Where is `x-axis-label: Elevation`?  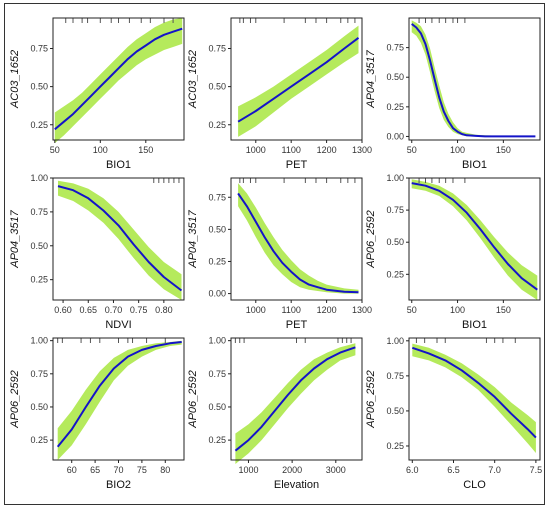 x-axis-label: Elevation is located at coordinates (296, 485).